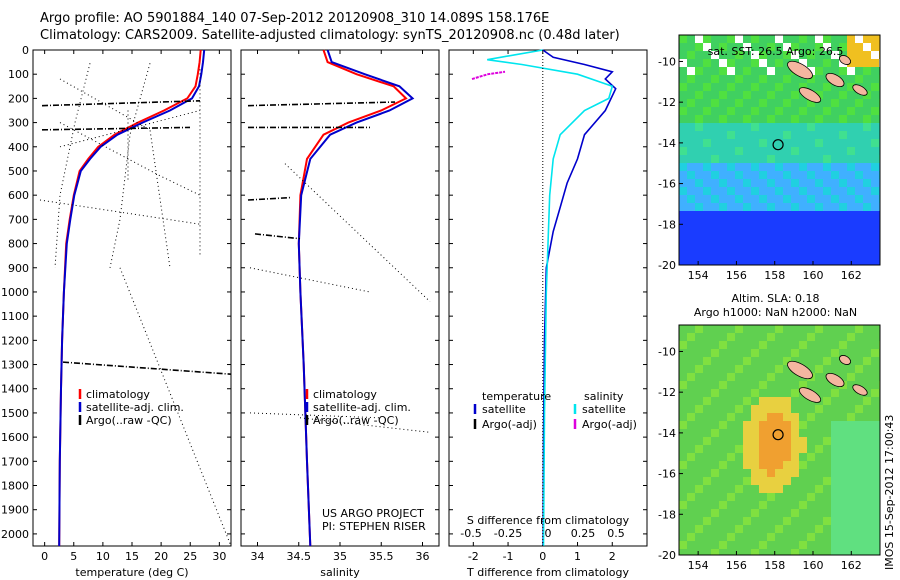 This screenshot has height=580, width=900. What do you see at coordinates (73, 556) in the screenshot?
I see `x-tick-label: 5` at bounding box center [73, 556].